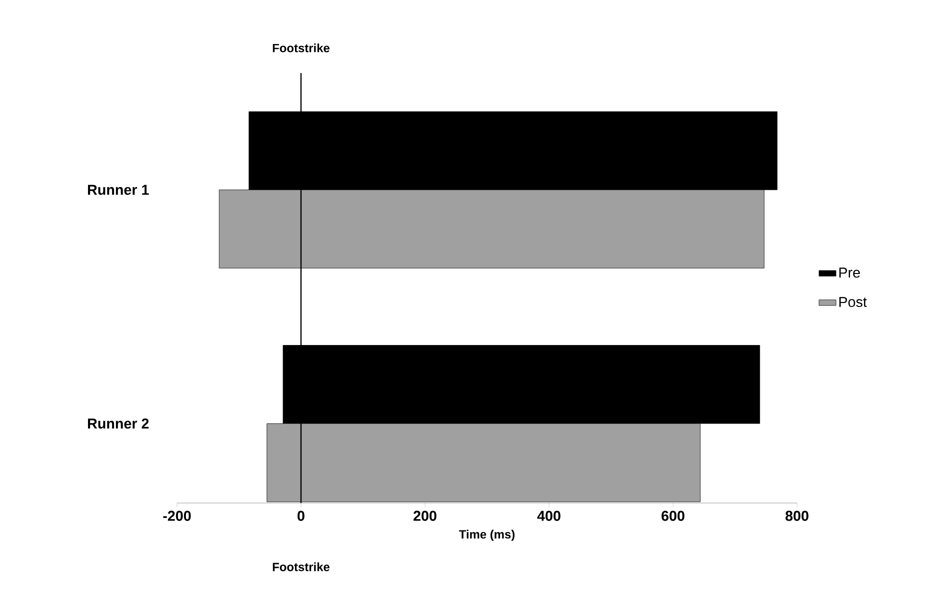 This screenshot has width=935, height=591. I want to click on x-tick-label: 0, so click(301, 515).